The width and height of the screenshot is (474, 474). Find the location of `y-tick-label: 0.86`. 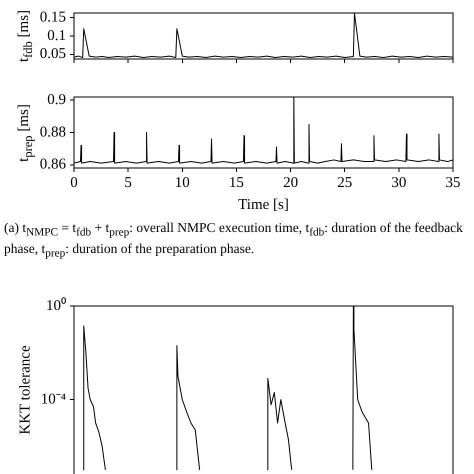

y-tick-label: 0.86 is located at coordinates (53, 164).